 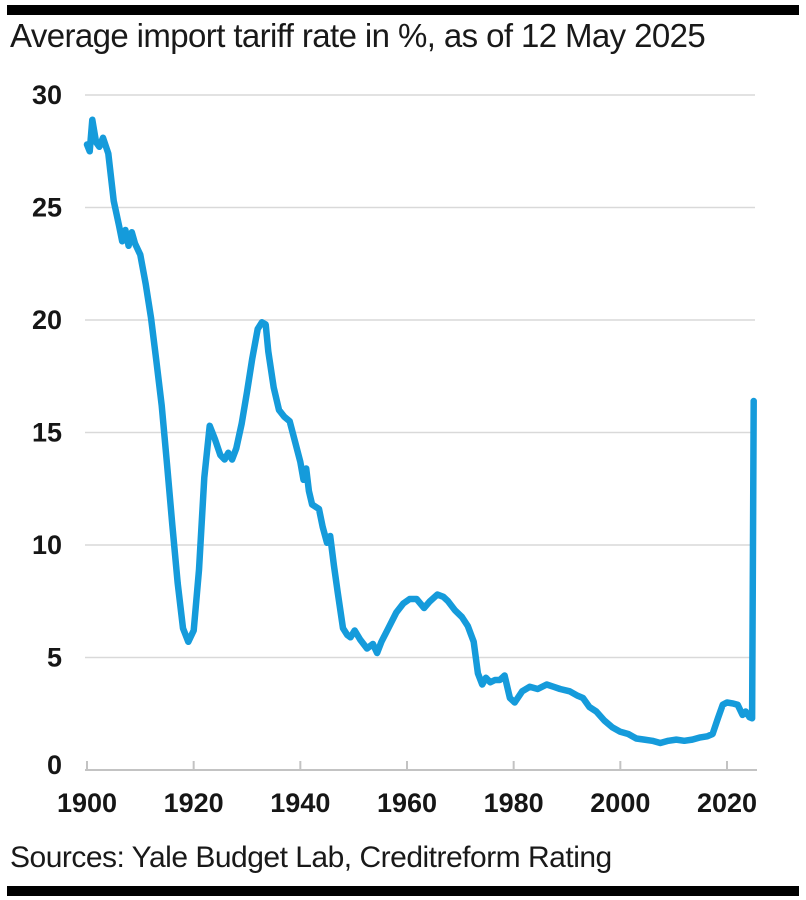 What do you see at coordinates (47, 433) in the screenshot?
I see `y-axis-label-15: 15` at bounding box center [47, 433].